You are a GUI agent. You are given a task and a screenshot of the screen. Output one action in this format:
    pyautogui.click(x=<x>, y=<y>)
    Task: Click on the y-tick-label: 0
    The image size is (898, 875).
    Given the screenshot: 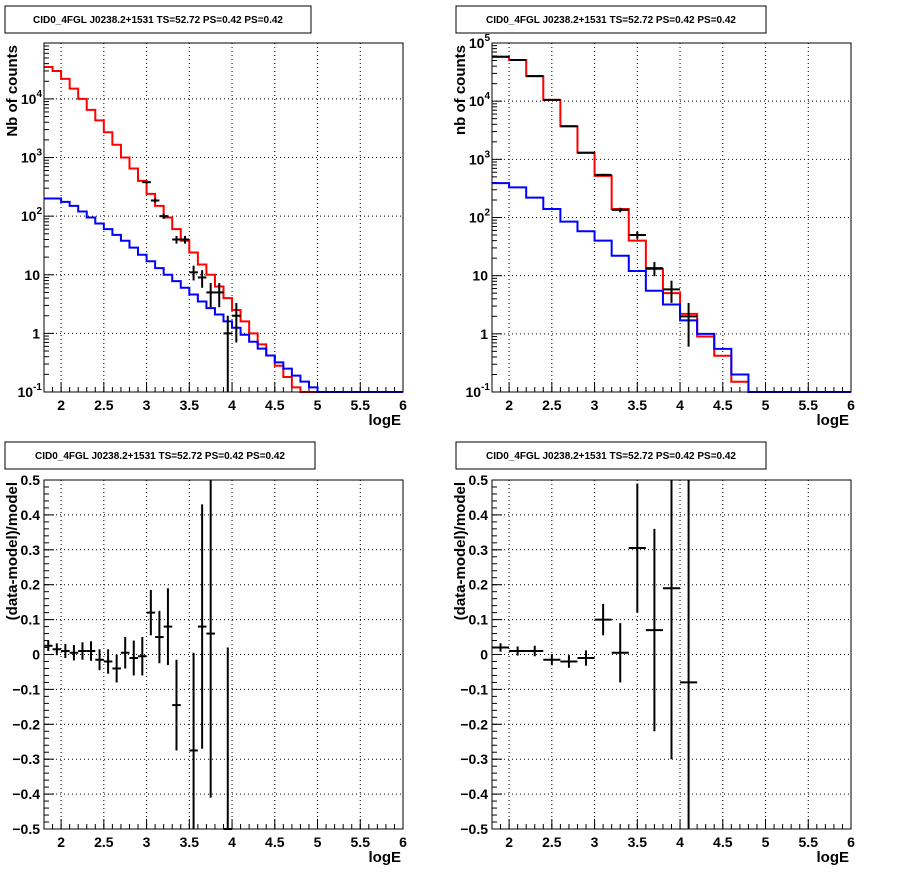 What is the action you would take?
    pyautogui.click(x=36, y=655)
    